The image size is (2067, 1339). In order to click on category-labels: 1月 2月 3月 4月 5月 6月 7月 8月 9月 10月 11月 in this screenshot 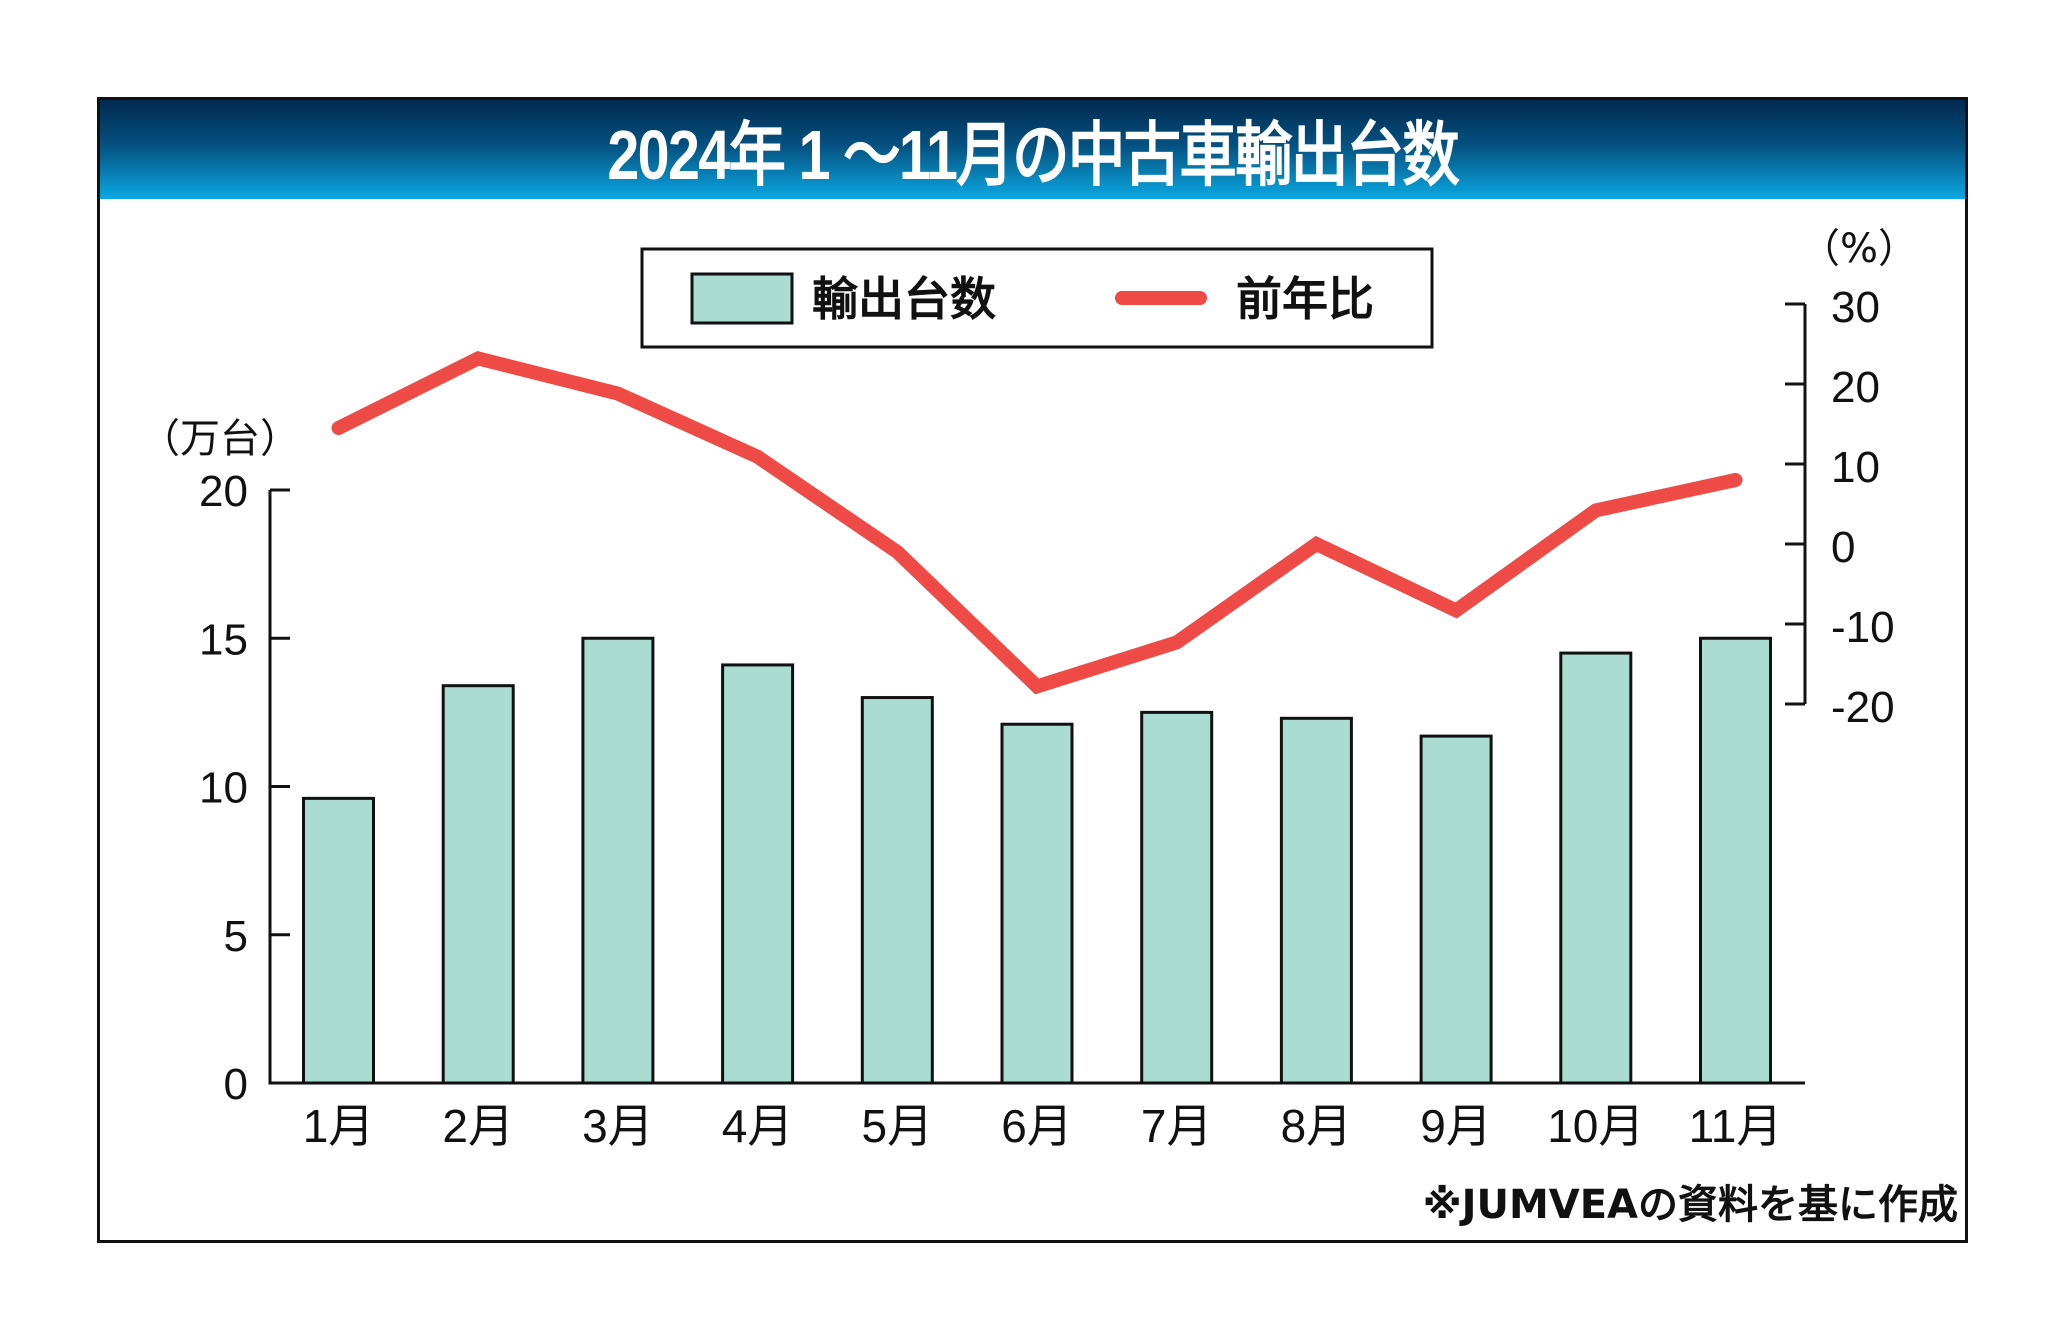, I will do `click(1043, 1126)`.